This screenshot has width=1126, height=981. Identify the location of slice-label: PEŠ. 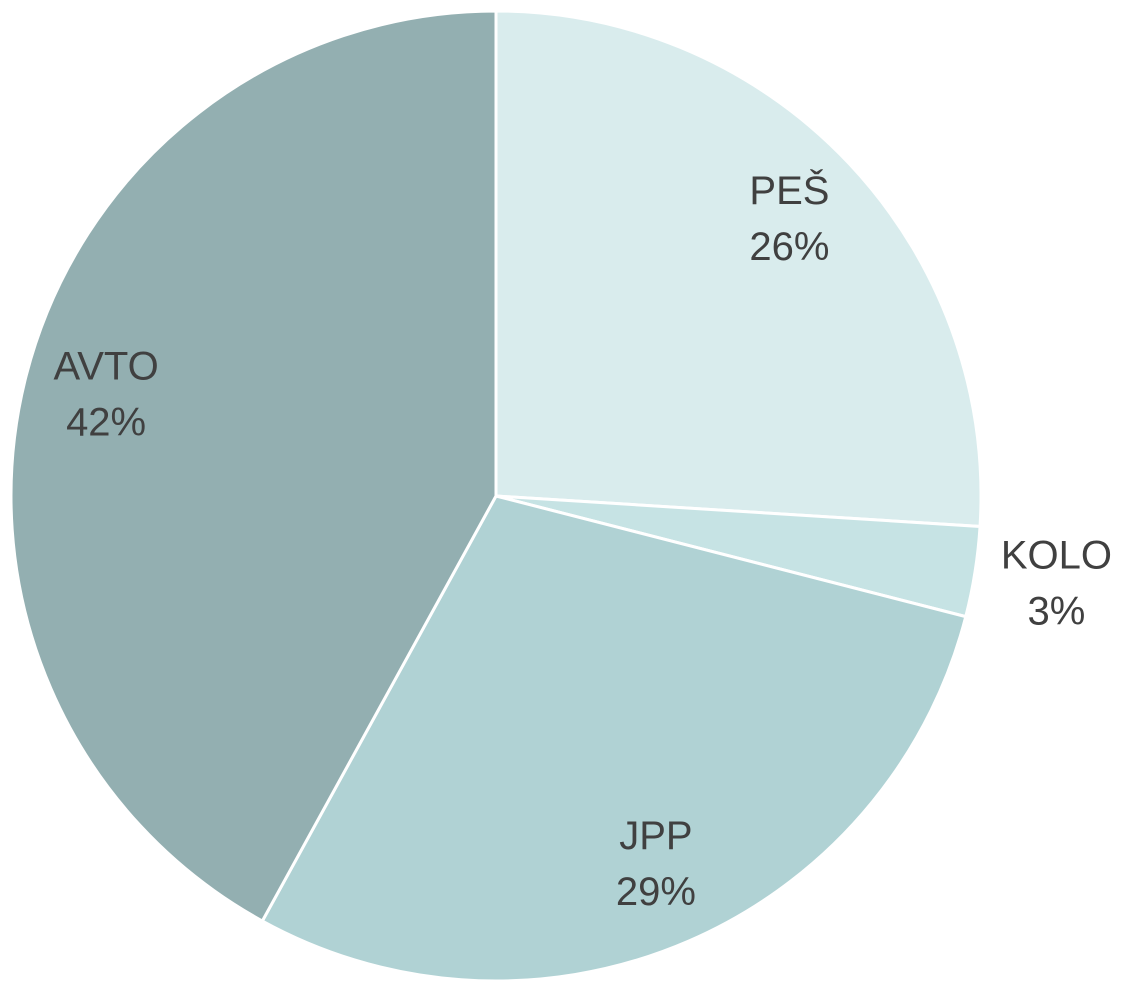
(789, 190).